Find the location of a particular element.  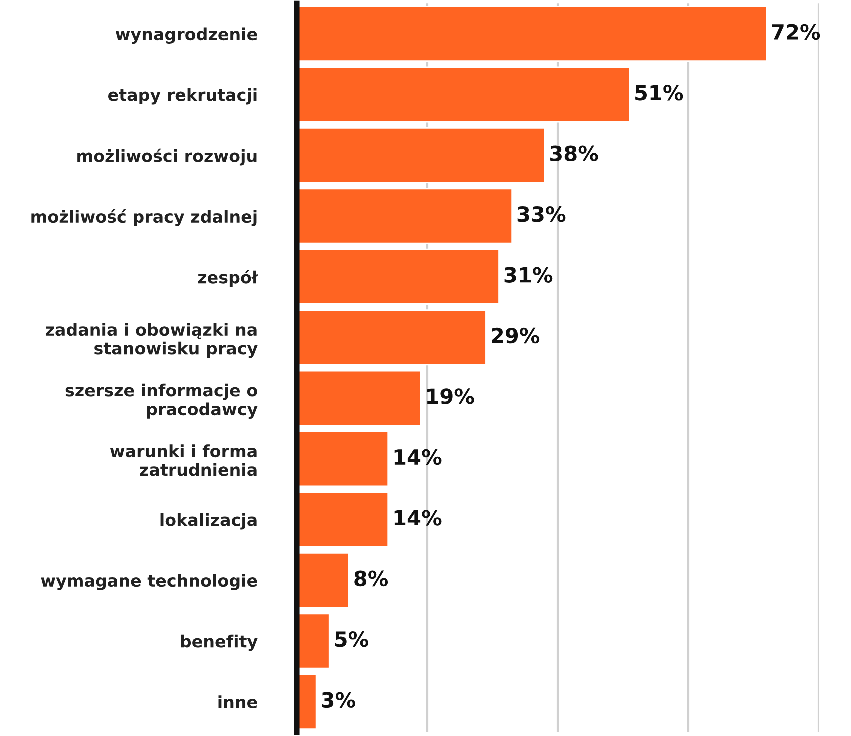

data-label: 29% is located at coordinates (516, 336).